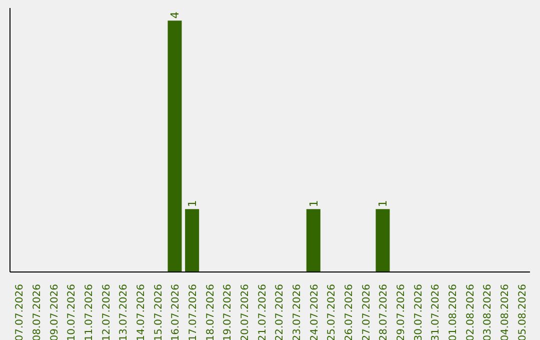 The image size is (540, 340). What do you see at coordinates (72, 312) in the screenshot?
I see `x-tick-label: 10.07.2026` at bounding box center [72, 312].